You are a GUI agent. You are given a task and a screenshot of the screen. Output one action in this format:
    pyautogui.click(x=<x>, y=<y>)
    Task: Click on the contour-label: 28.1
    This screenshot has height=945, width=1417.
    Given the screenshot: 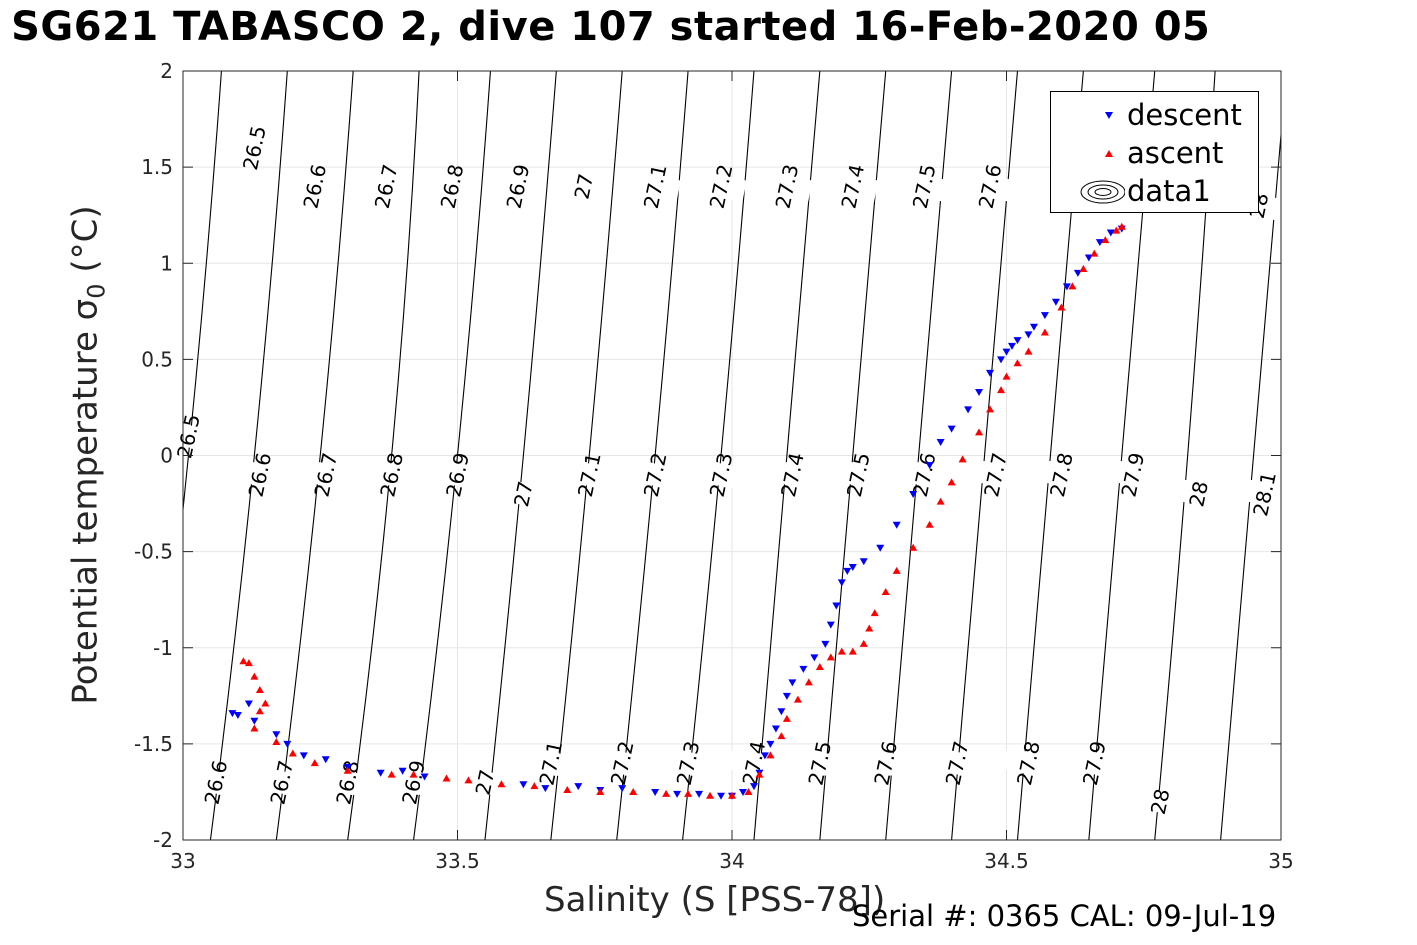 What is the action you would take?
    pyautogui.click(x=1264, y=494)
    